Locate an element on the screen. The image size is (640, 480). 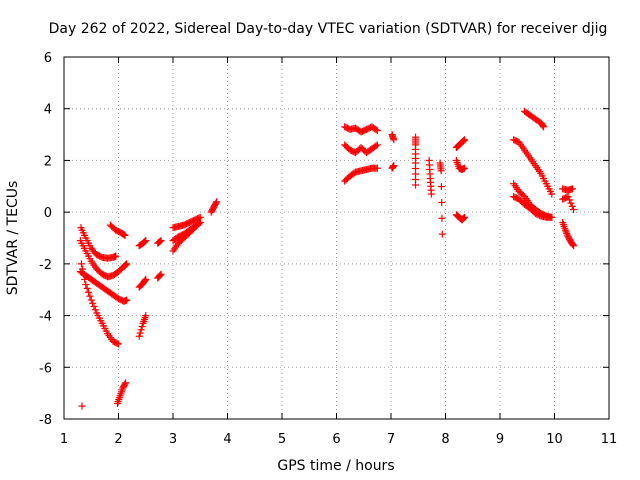
x-tick-label: 8 is located at coordinates (445, 439).